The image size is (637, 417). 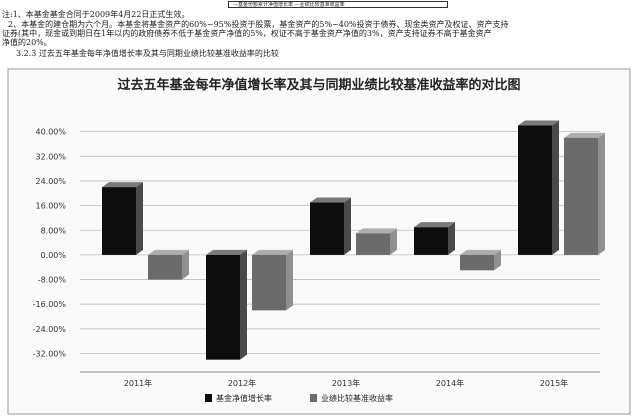 What do you see at coordinates (554, 383) in the screenshot?
I see `x-tick-label: 2015年` at bounding box center [554, 383].